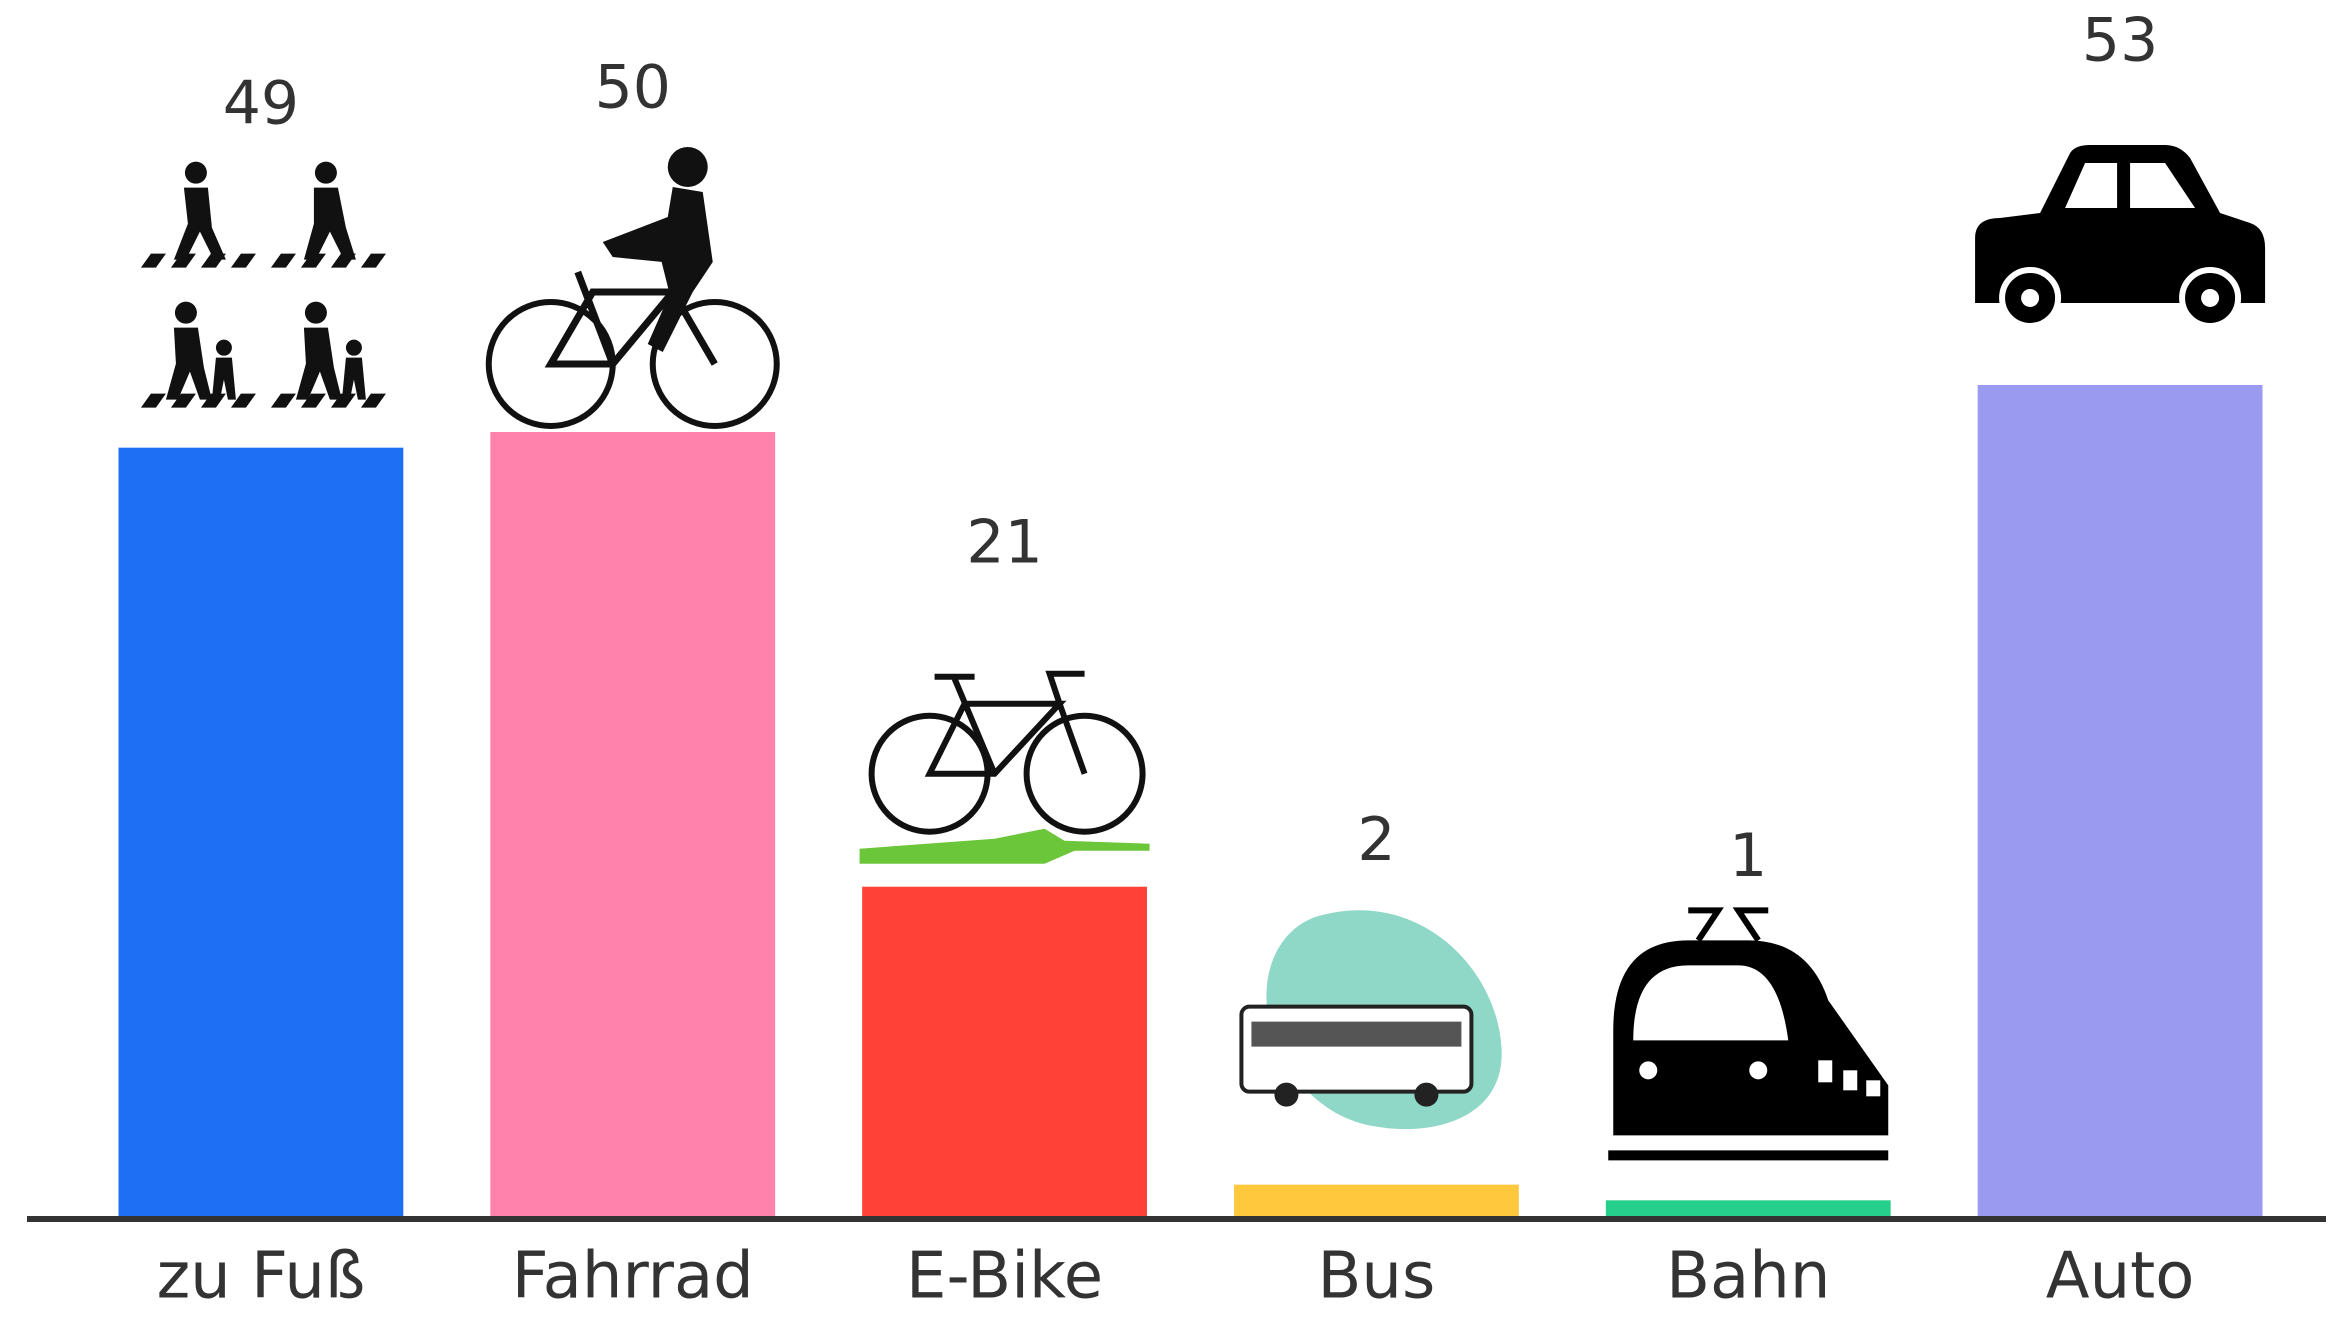  Describe the element at coordinates (261, 1277) in the screenshot. I see `x-tick-label: zu Fuß` at that location.